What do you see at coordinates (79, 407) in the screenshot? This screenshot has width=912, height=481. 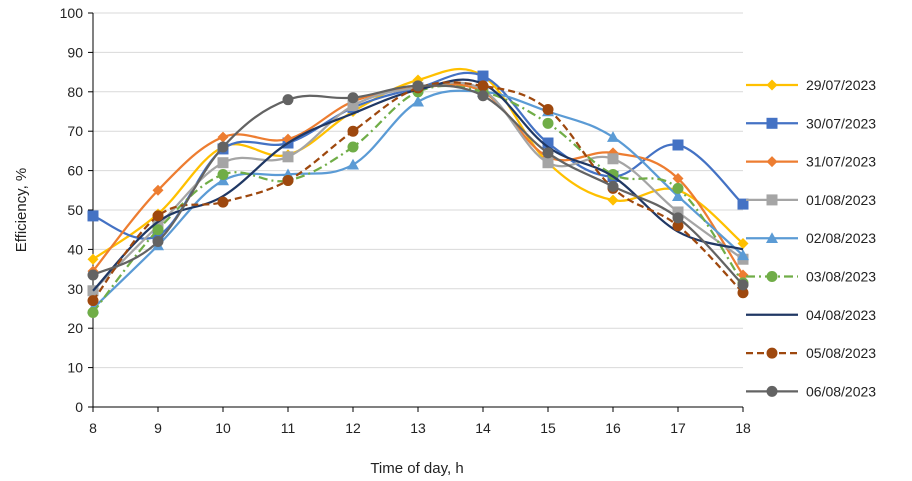 I see `y-tick-label: 0` at bounding box center [79, 407].